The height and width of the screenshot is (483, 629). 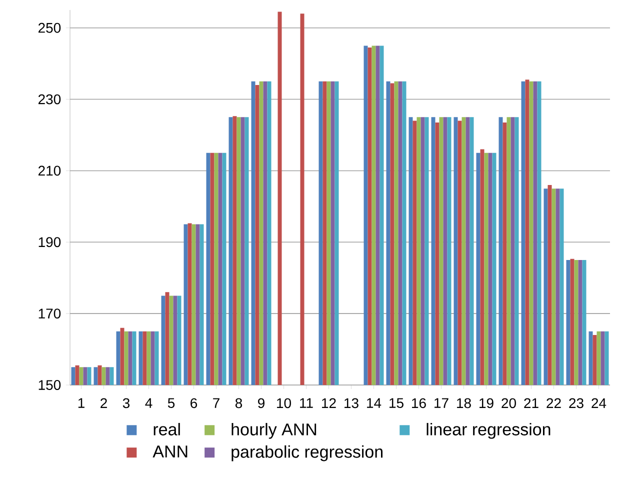 What do you see at coordinates (126, 403) in the screenshot?
I see `x-tick-label: 3` at bounding box center [126, 403].